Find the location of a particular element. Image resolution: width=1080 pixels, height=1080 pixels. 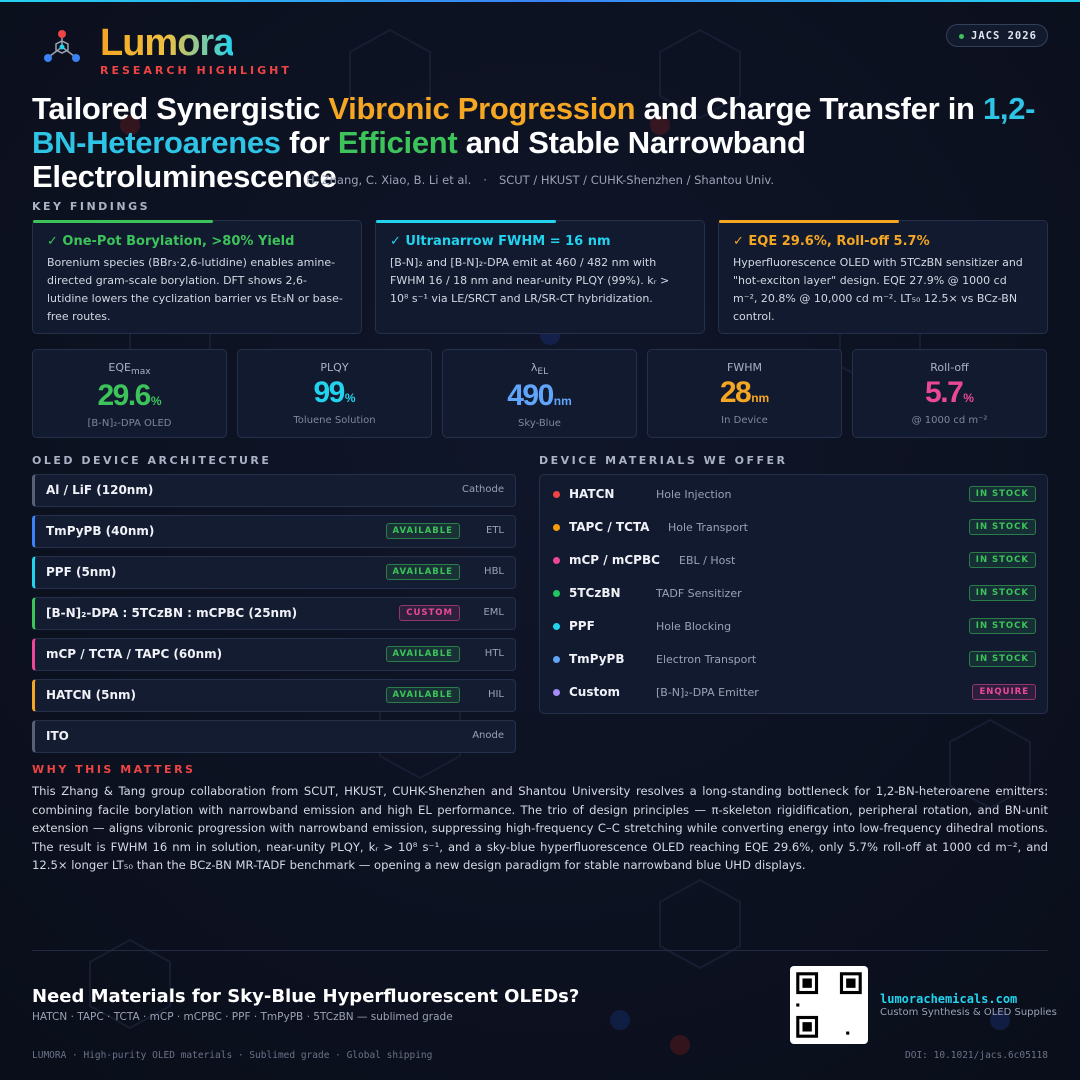

metric-note: [B-N]₂-DPA OLED is located at coordinates (129, 424).